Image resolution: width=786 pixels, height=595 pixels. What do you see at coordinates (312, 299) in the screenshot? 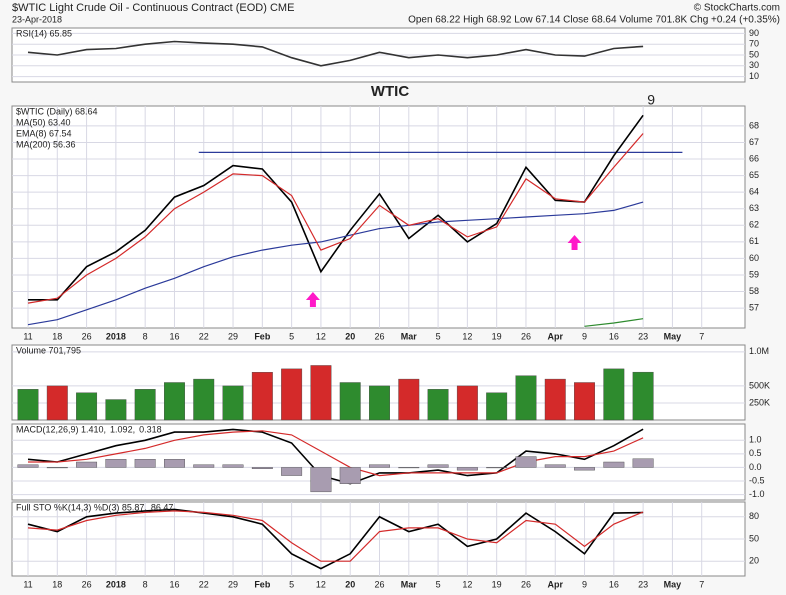
I see `arrow` at bounding box center [312, 299].